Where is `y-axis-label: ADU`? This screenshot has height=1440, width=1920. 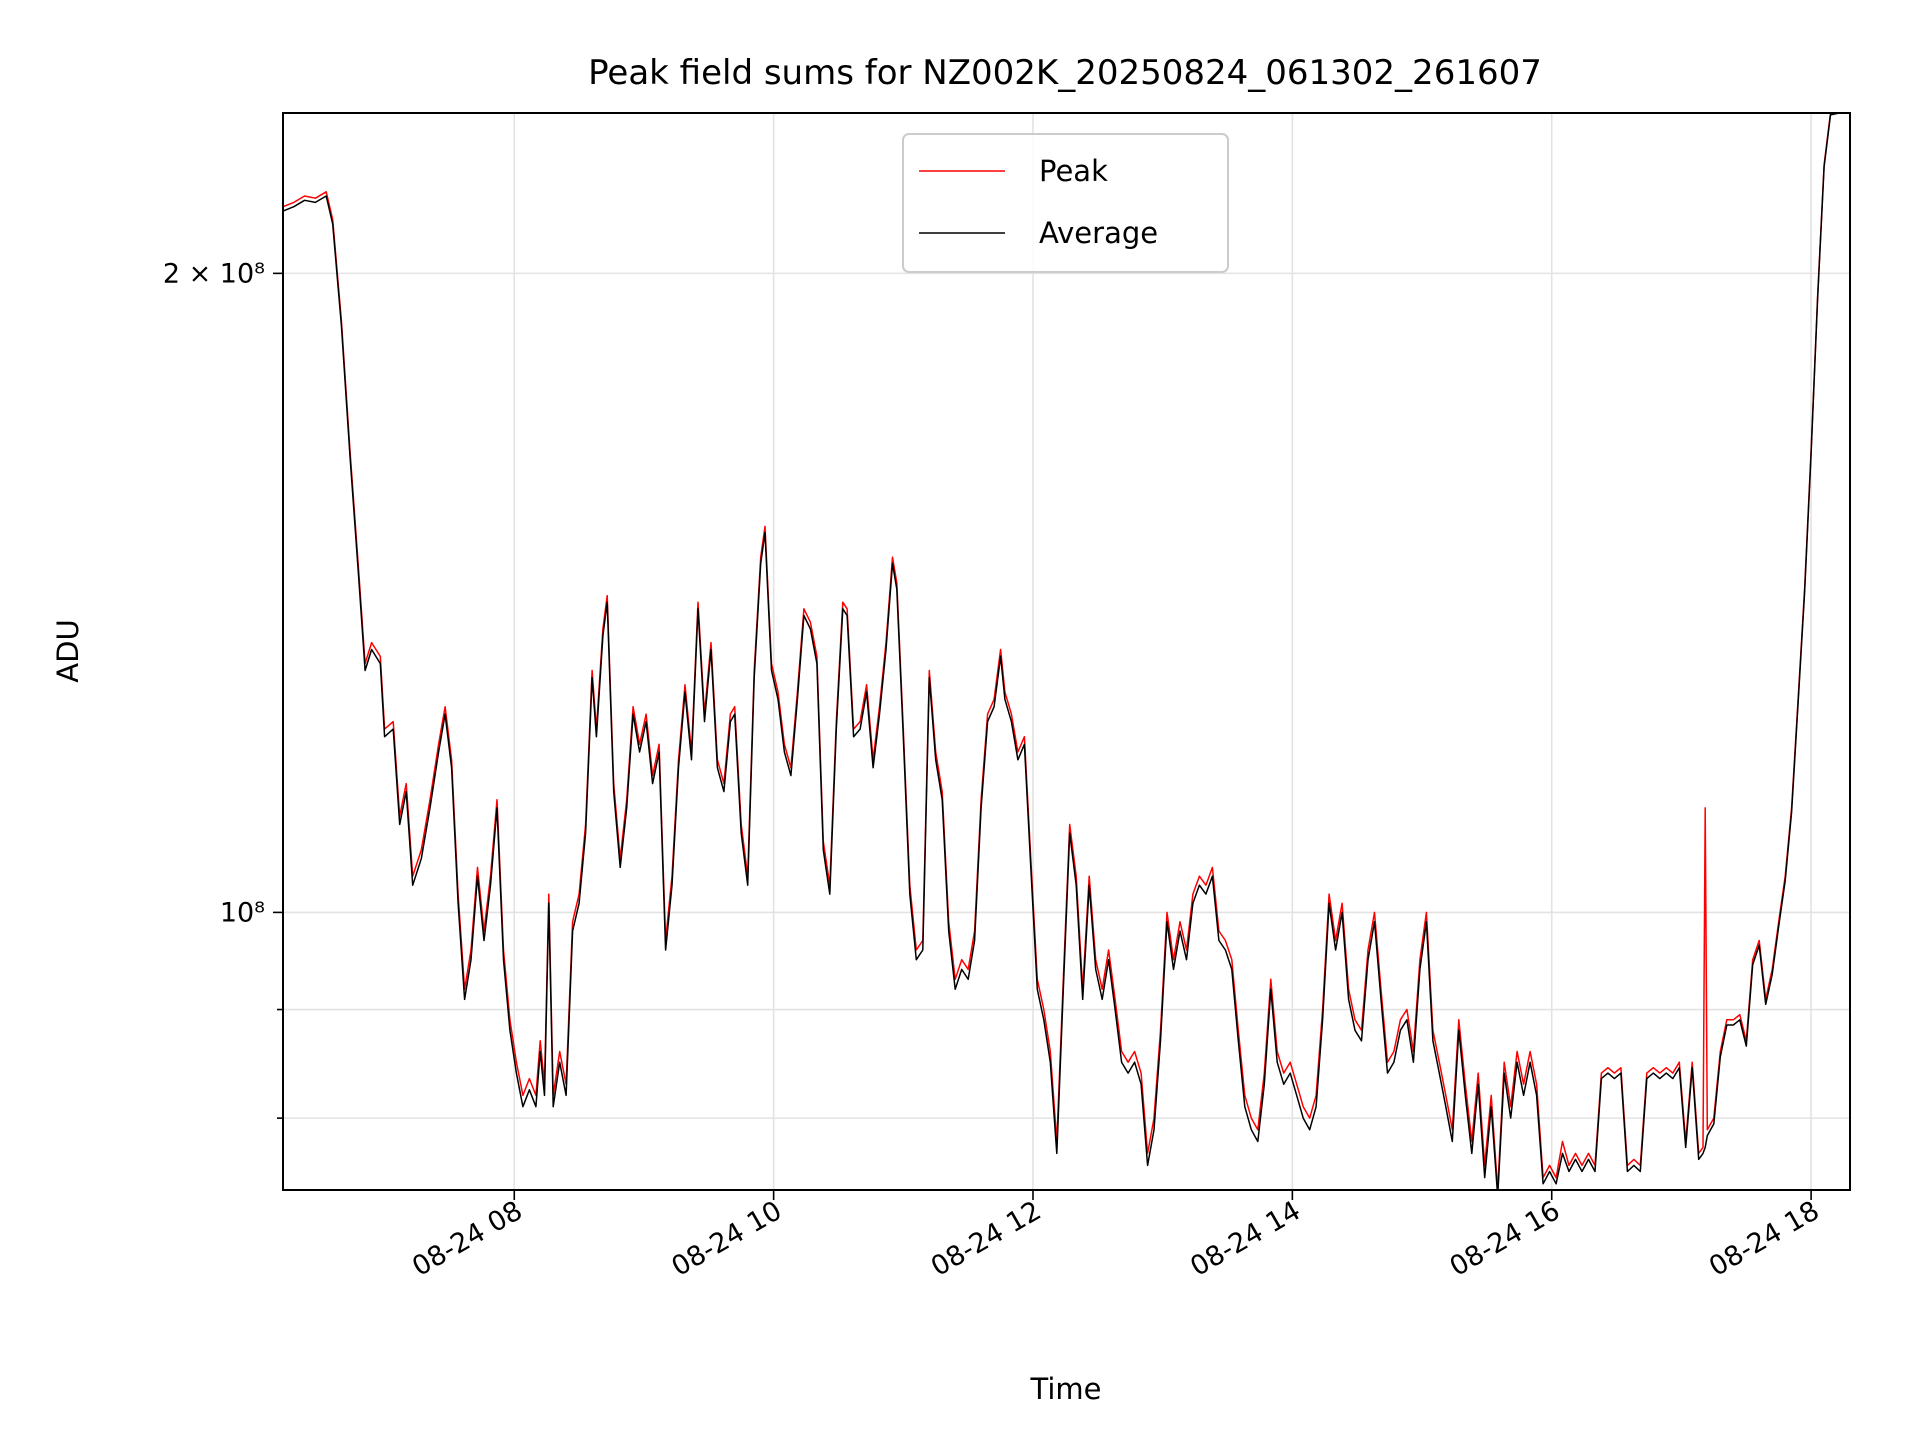 y-axis-label: ADU is located at coordinates (68, 650).